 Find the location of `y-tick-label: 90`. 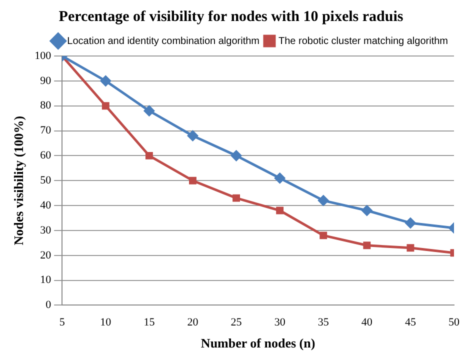

y-tick-label: 90 is located at coordinates (46, 80).